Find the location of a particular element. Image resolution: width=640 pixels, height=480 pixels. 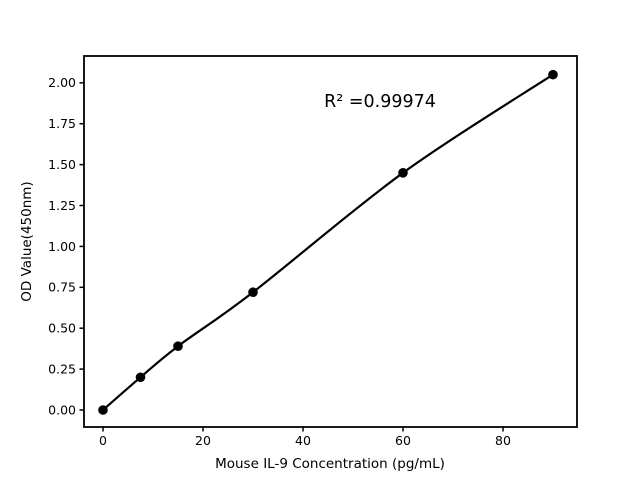

y-tick-label: 1.75 is located at coordinates (62, 123).